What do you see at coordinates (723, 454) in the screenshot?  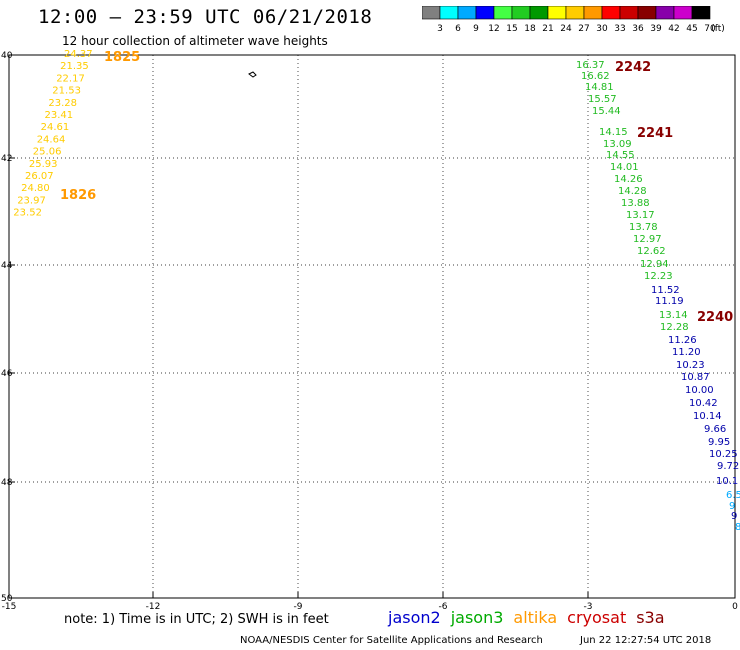 I see `swh-value-label: 10.25` at bounding box center [723, 454].